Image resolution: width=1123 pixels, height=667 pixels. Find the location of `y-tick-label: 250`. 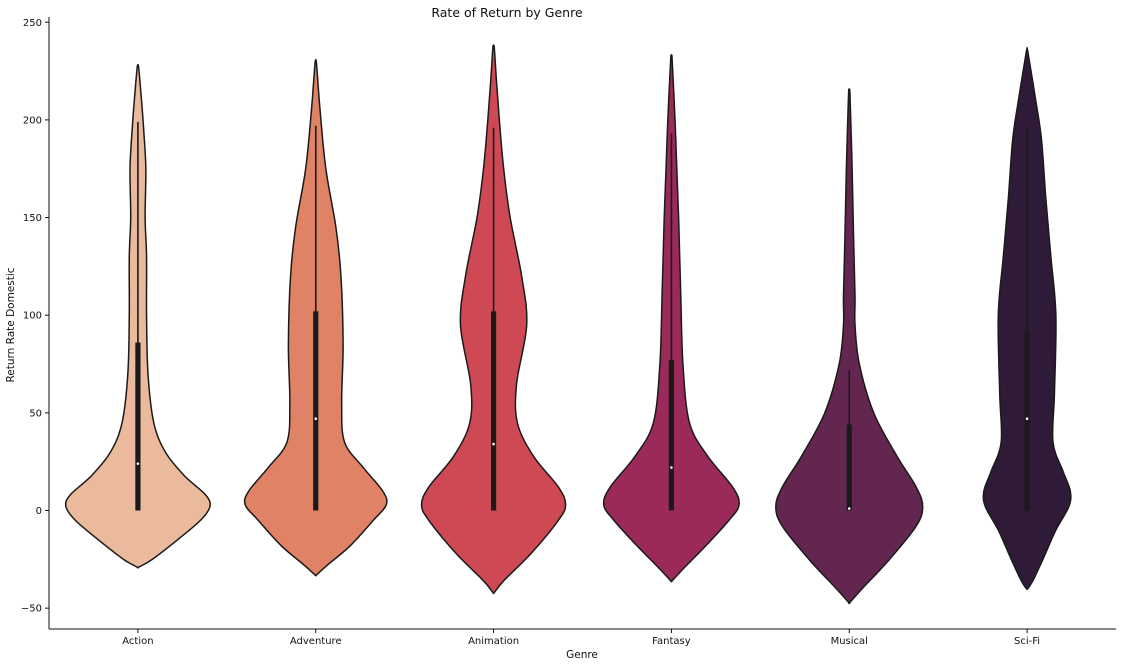

y-tick-label: 250 is located at coordinates (32, 23).